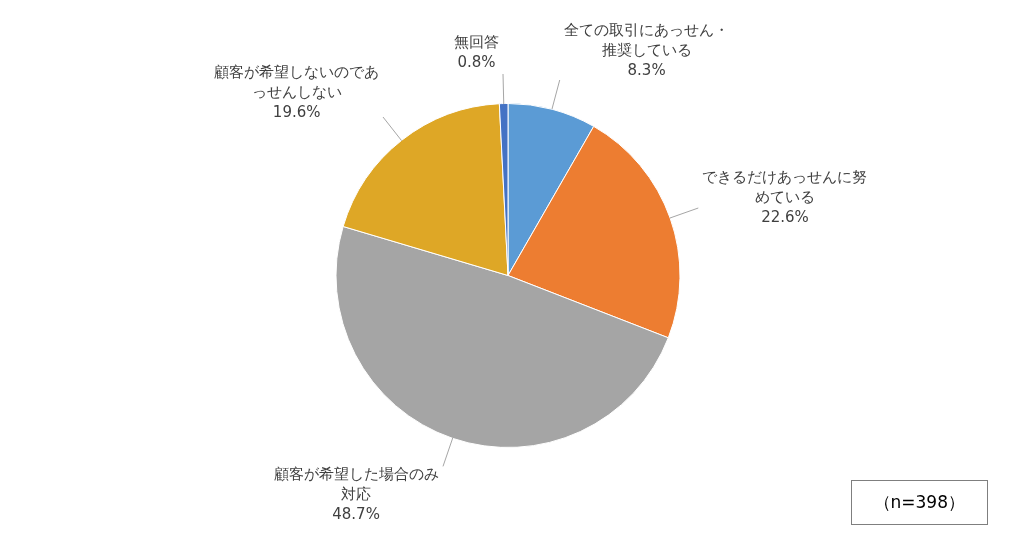 The width and height of the screenshot is (1024, 545). What do you see at coordinates (647, 40) in the screenshot?
I see `slice-label: 全ての取引にあっせん・推奨している` at bounding box center [647, 40].